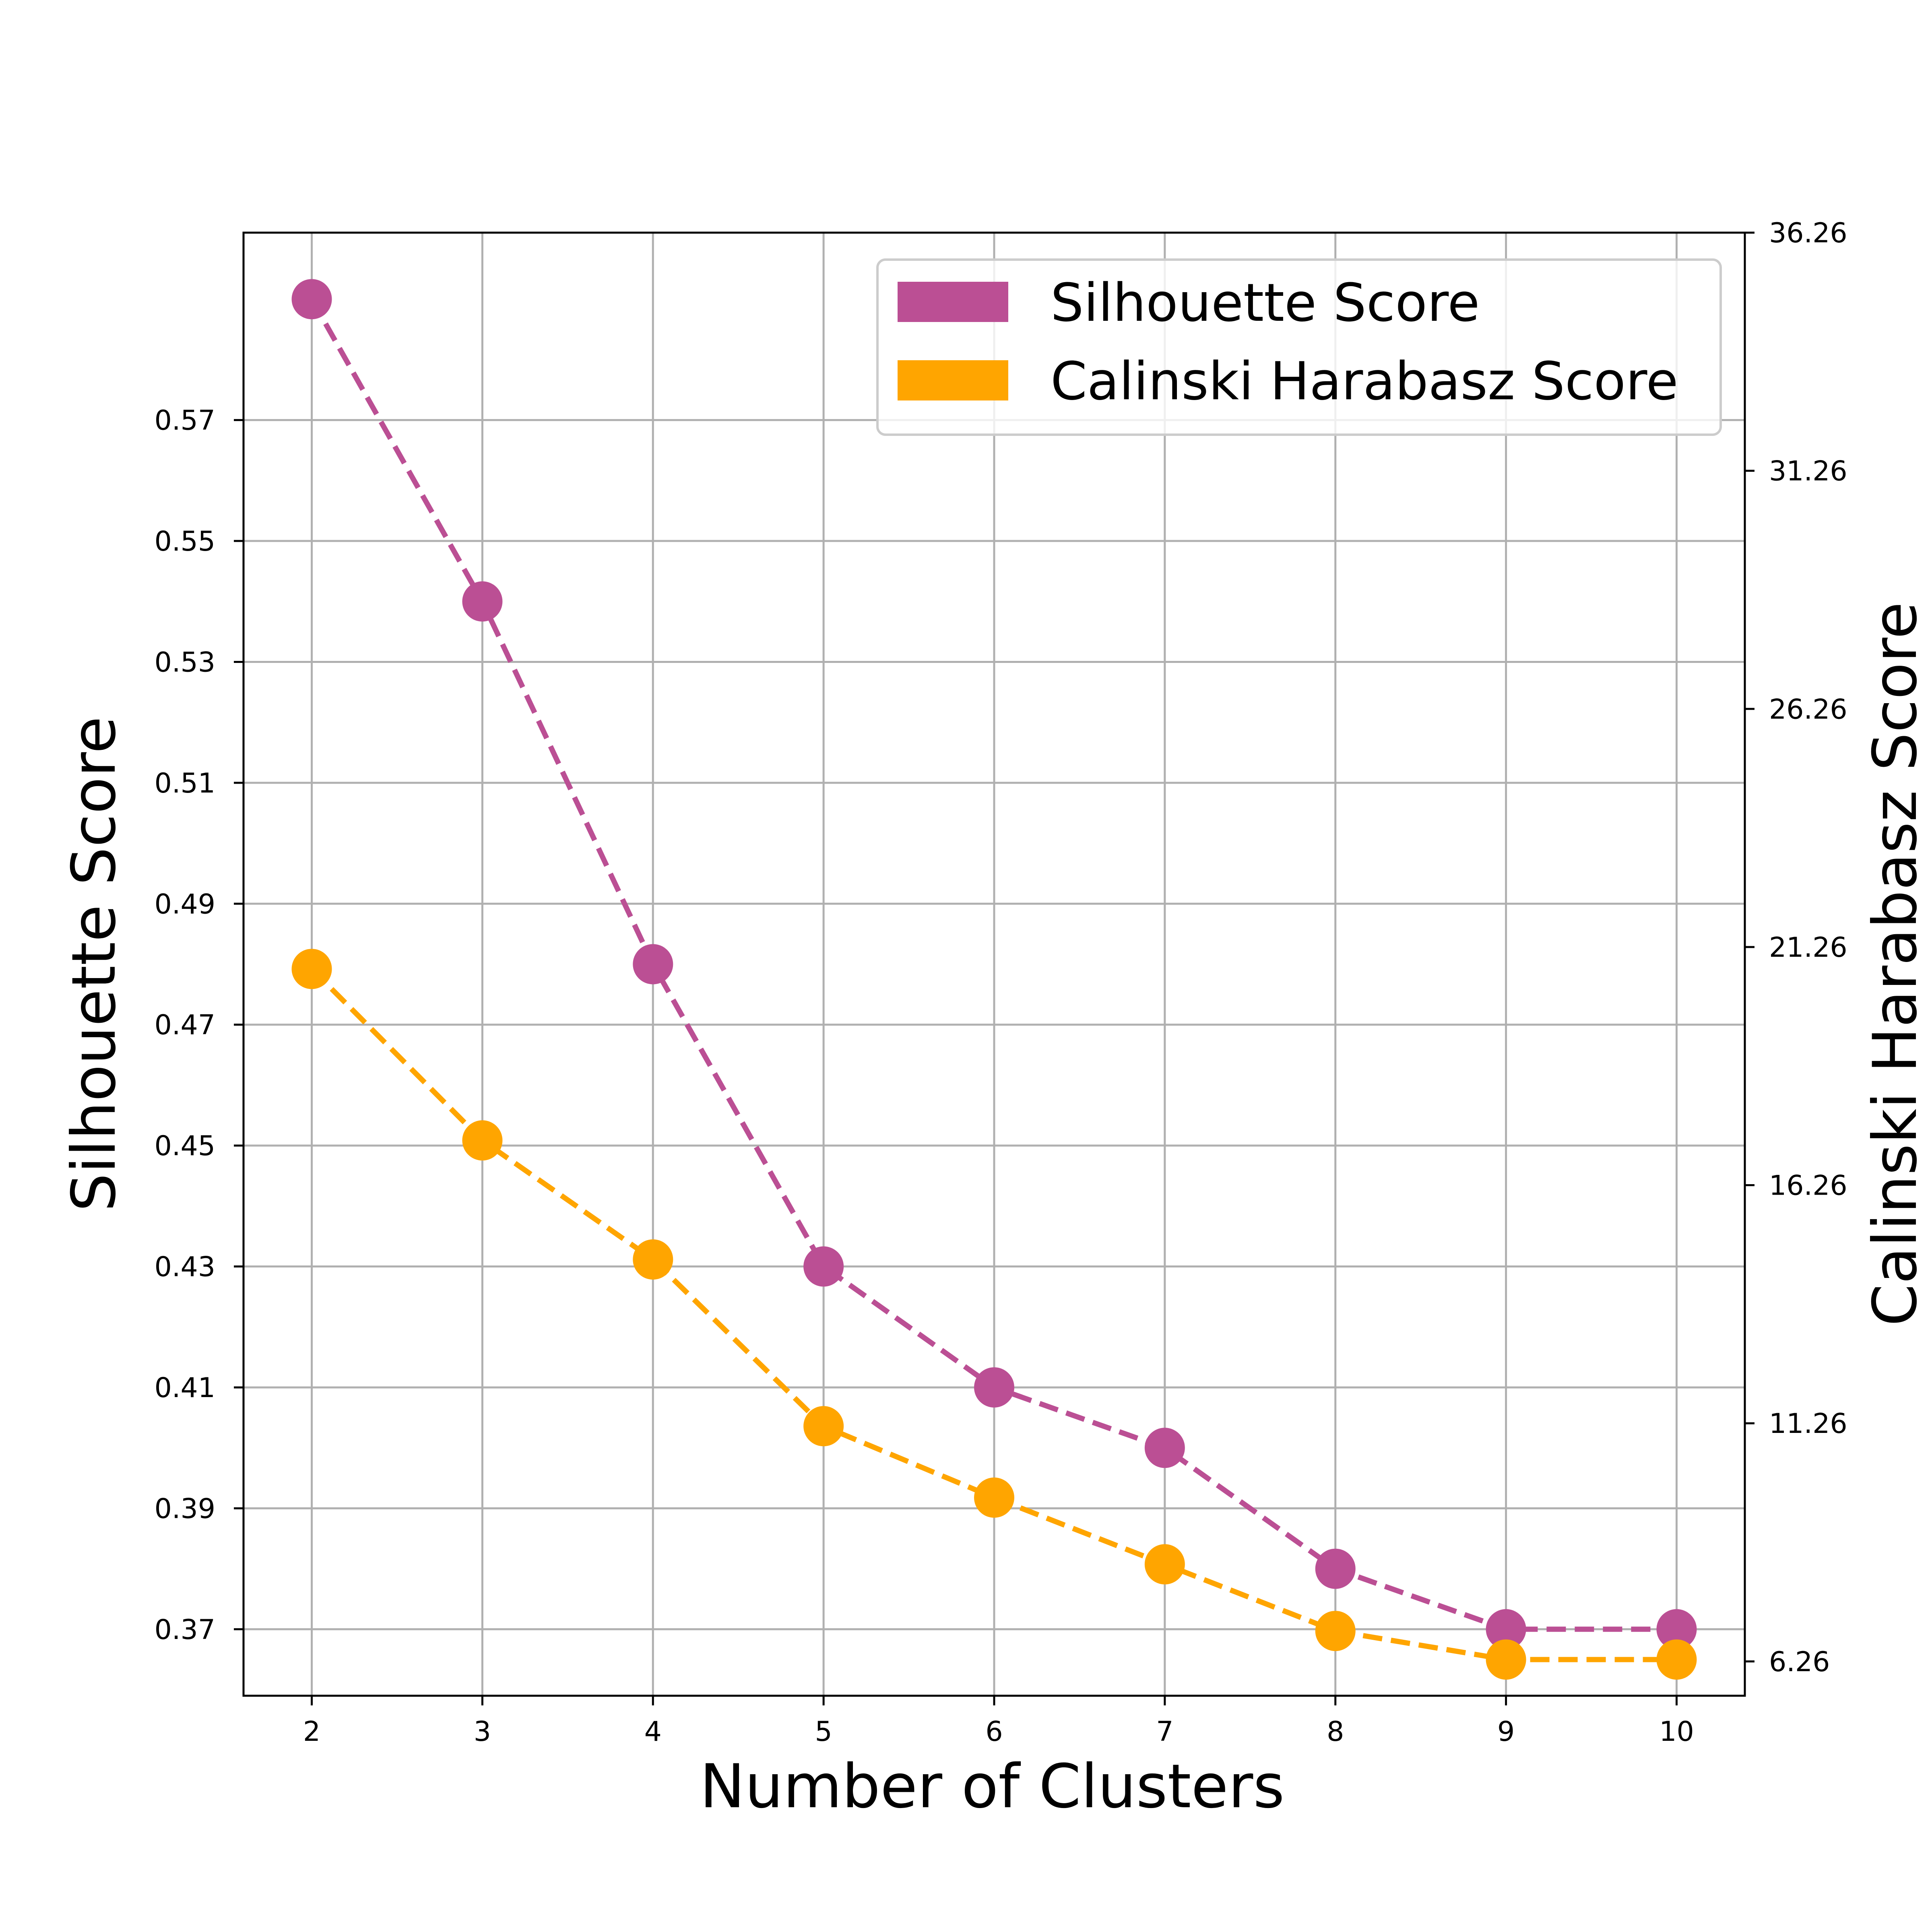  I want to click on x-tick-label: 3, so click(483, 1732).